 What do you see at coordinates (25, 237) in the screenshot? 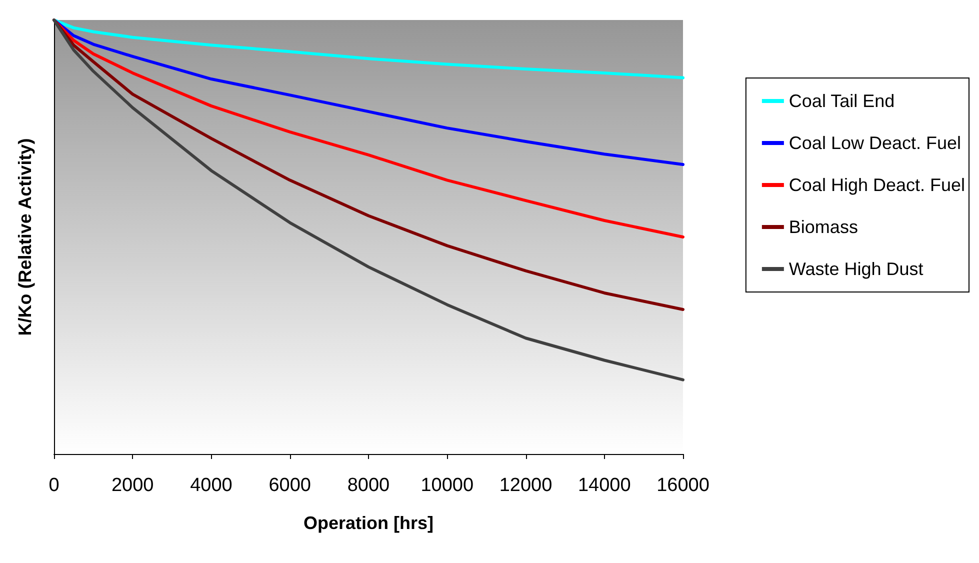
I see `y-axis-title: K/Ko (Relative Activity)` at bounding box center [25, 237].